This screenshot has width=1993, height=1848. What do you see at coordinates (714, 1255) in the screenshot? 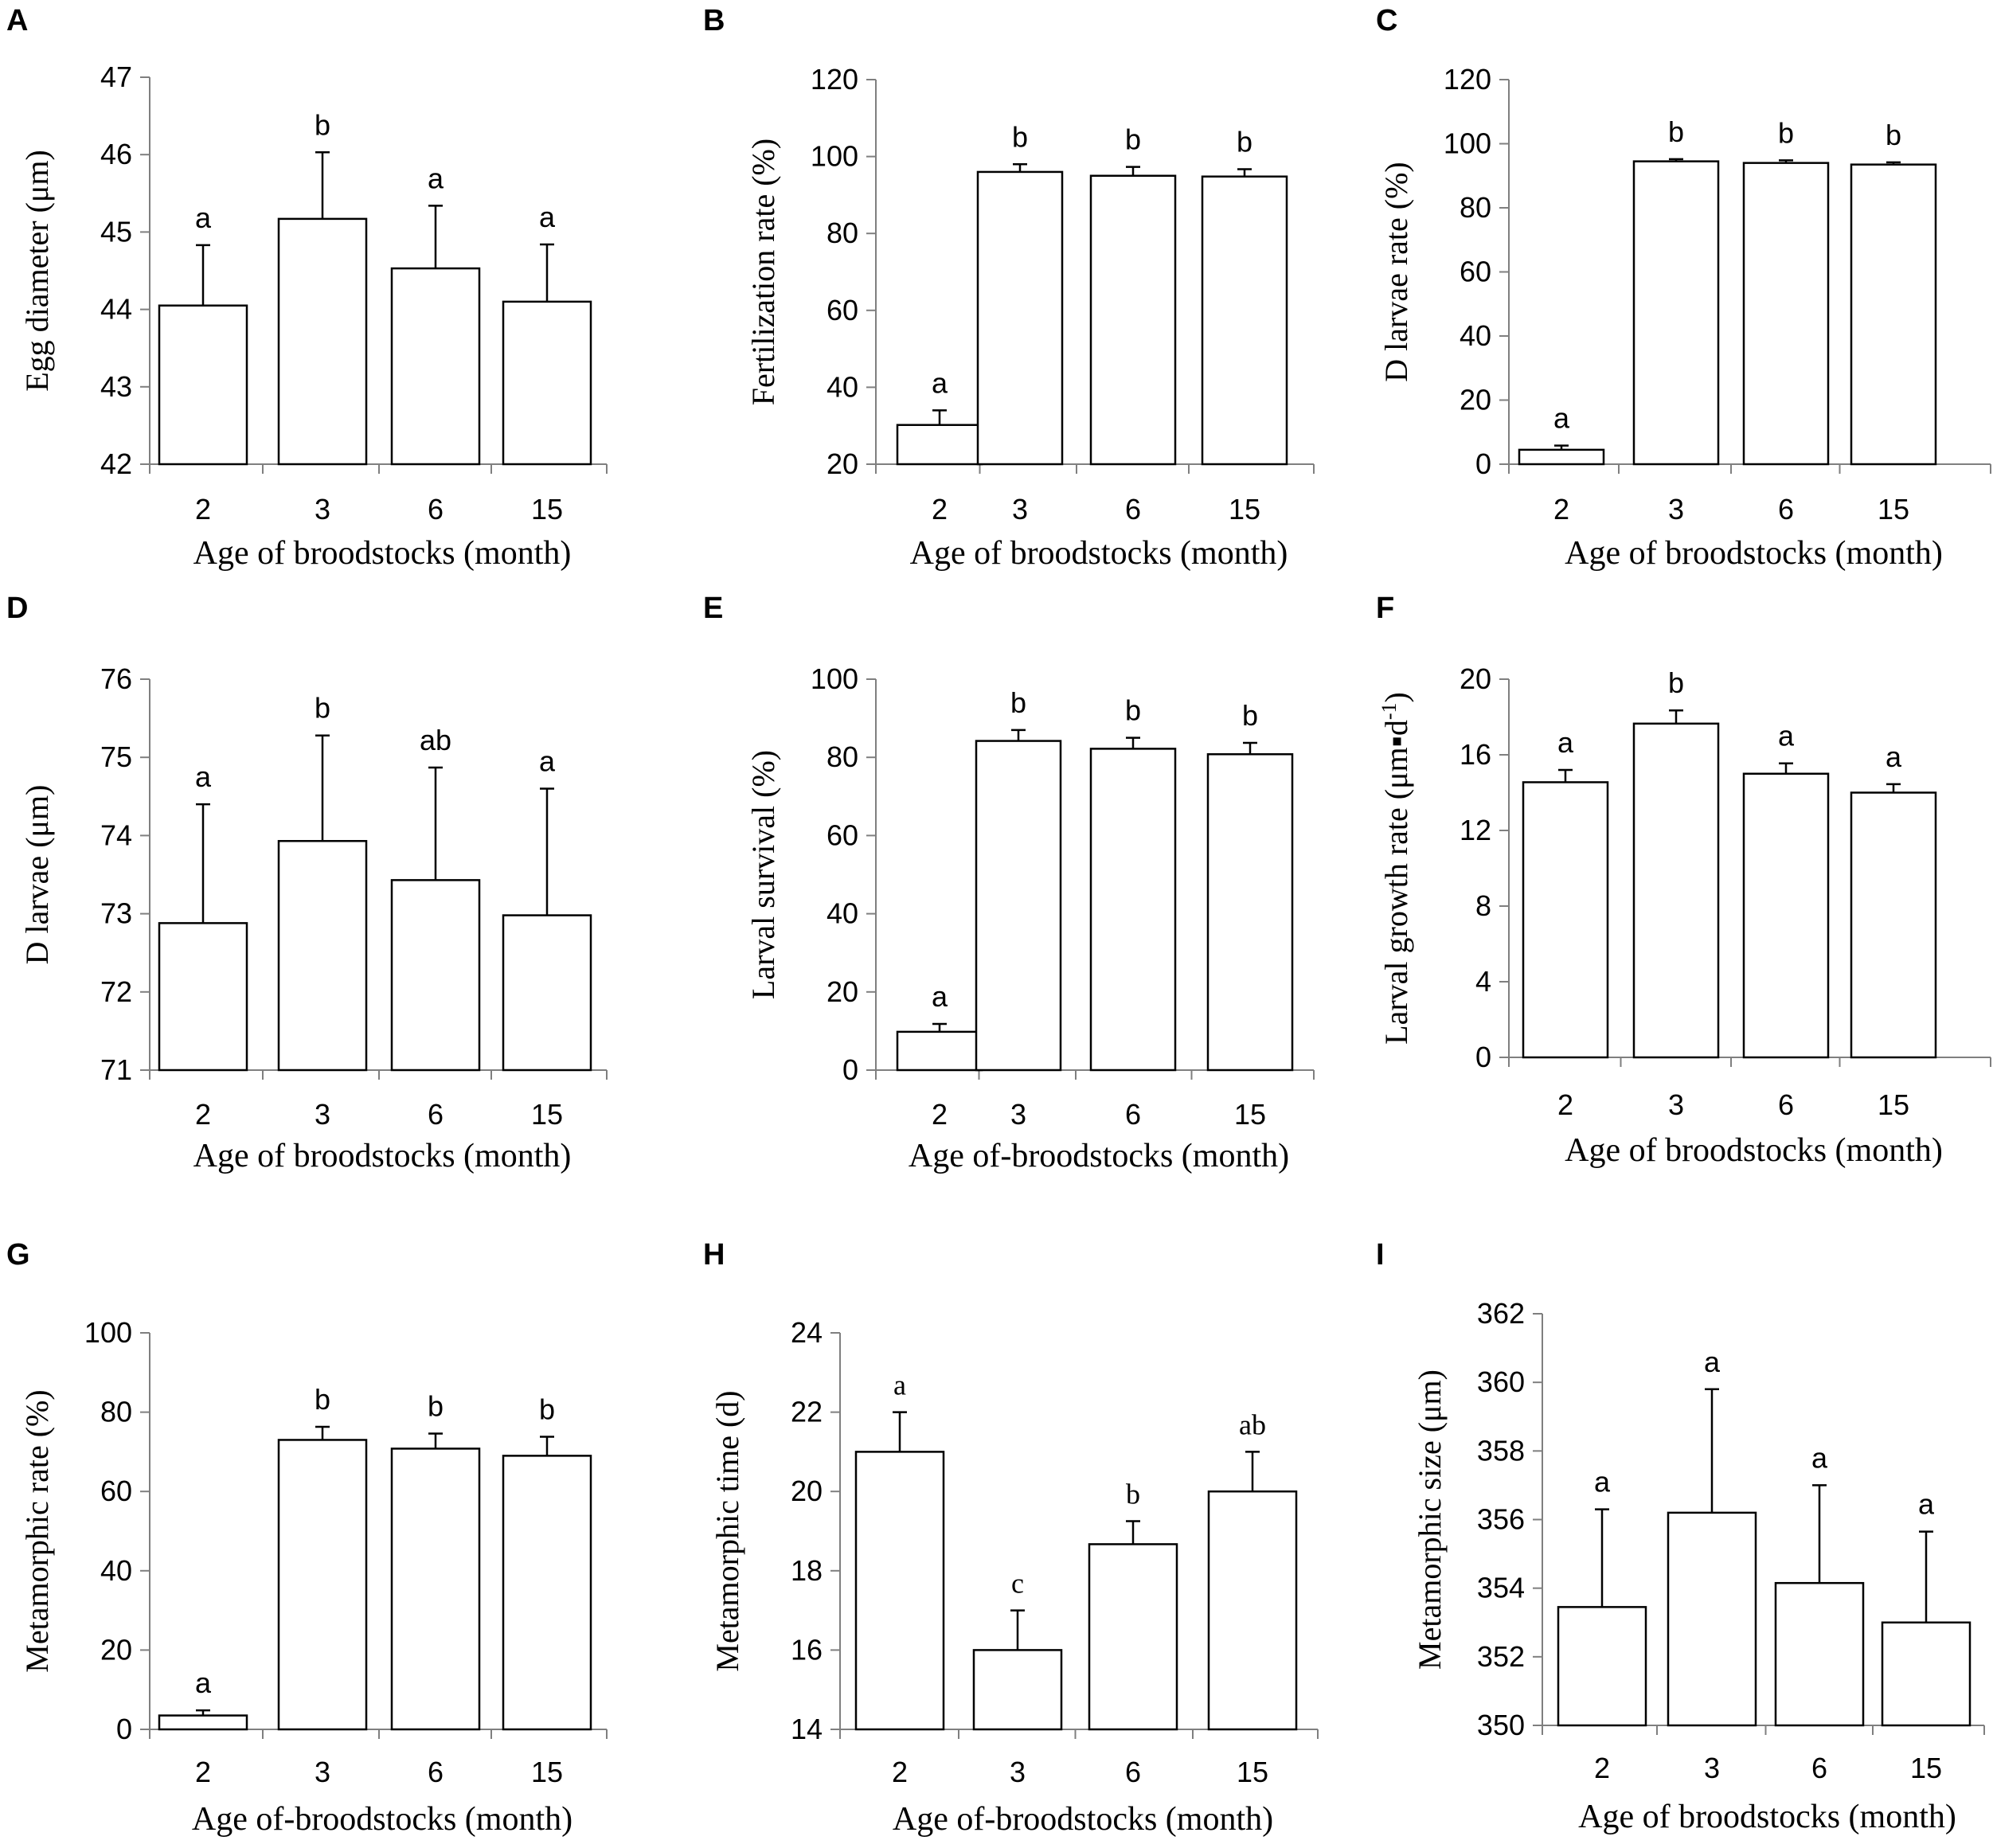
I see `panel-letter: H` at bounding box center [714, 1255].